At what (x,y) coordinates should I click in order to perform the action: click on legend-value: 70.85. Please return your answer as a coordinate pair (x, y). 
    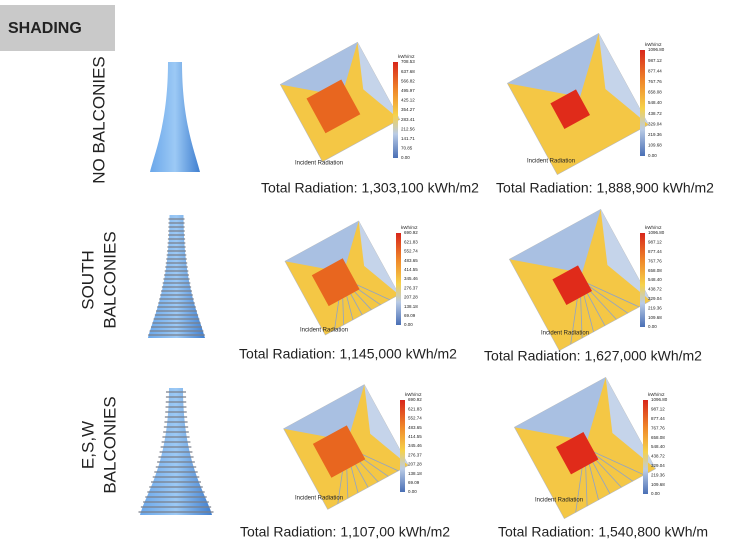
    Looking at the image, I should click on (407, 148).